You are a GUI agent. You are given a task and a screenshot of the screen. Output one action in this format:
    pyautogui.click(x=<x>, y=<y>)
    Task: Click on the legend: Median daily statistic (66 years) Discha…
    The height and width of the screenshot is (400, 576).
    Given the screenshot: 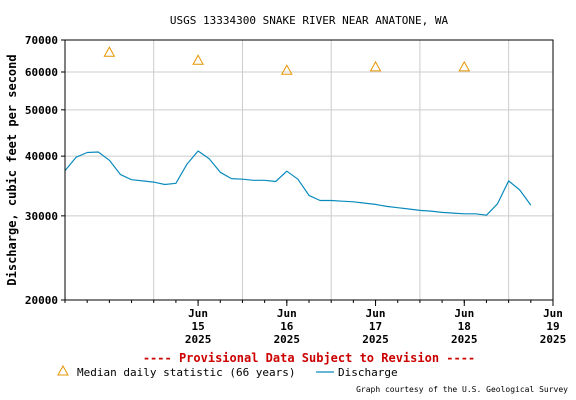 What is the action you would take?
    pyautogui.click(x=227, y=371)
    